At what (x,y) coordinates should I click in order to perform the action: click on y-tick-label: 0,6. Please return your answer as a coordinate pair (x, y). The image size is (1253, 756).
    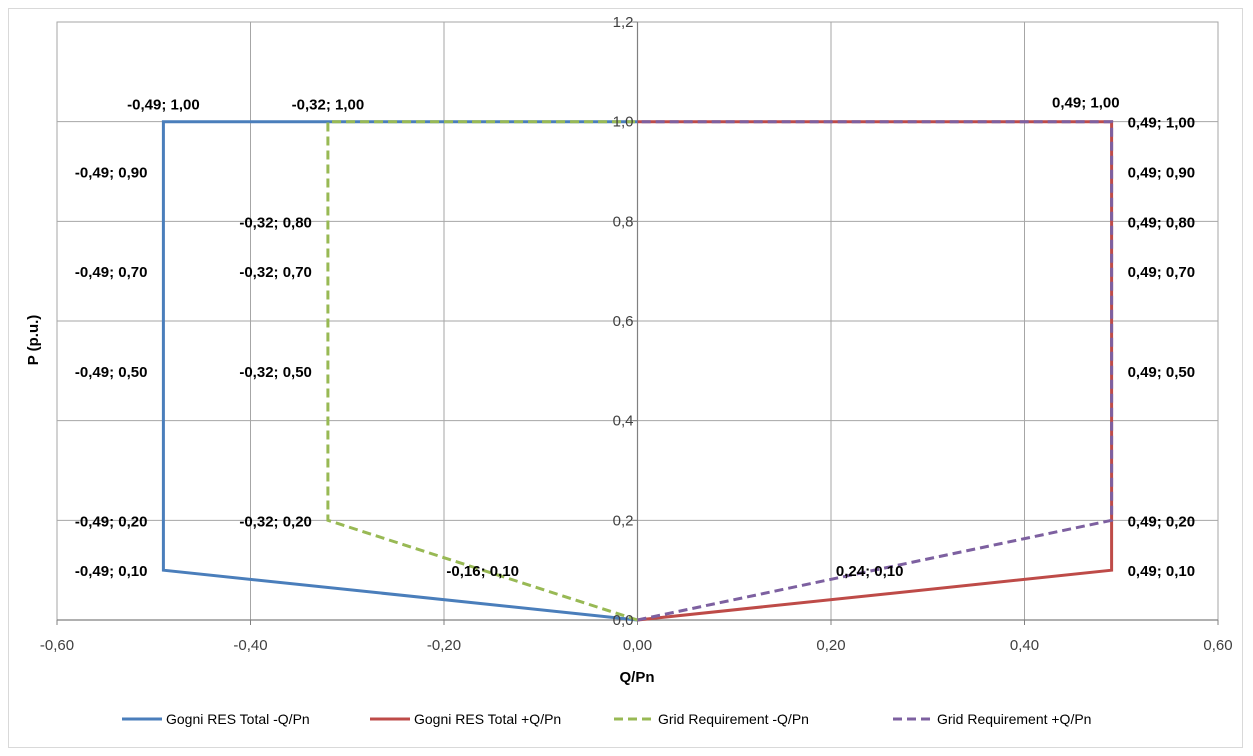
    Looking at the image, I should click on (623, 321).